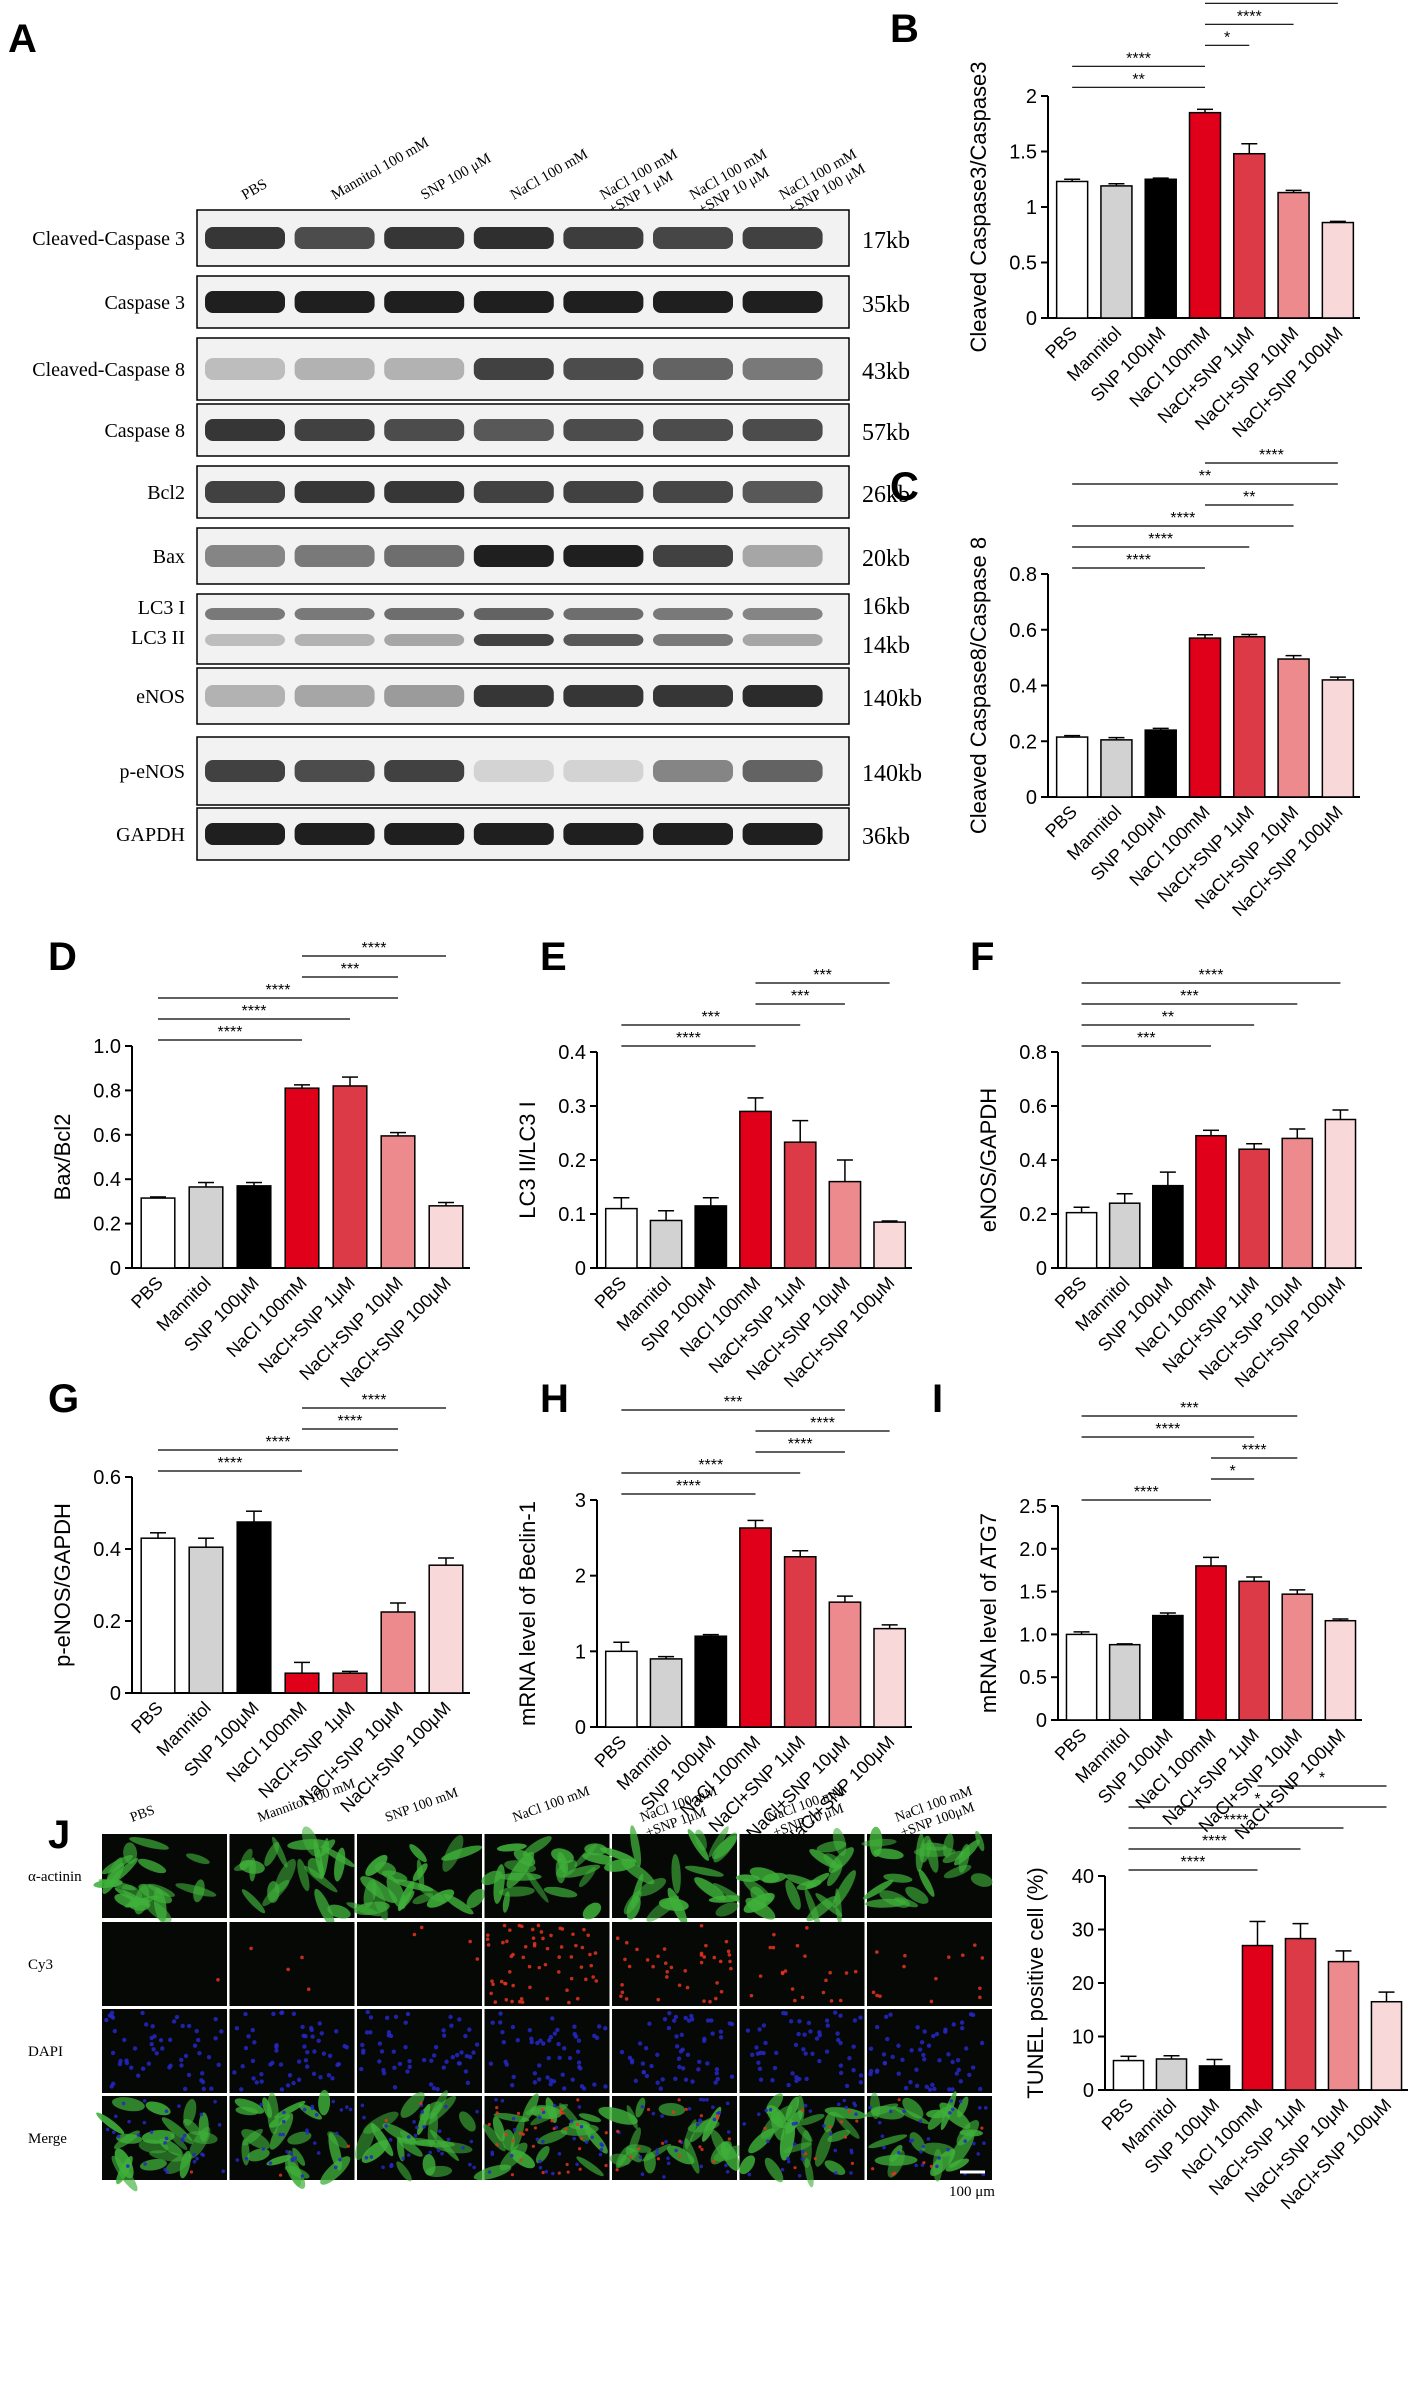 The image size is (1427, 2381). What do you see at coordinates (523, 629) in the screenshot?
I see `blot-membrane` at bounding box center [523, 629].